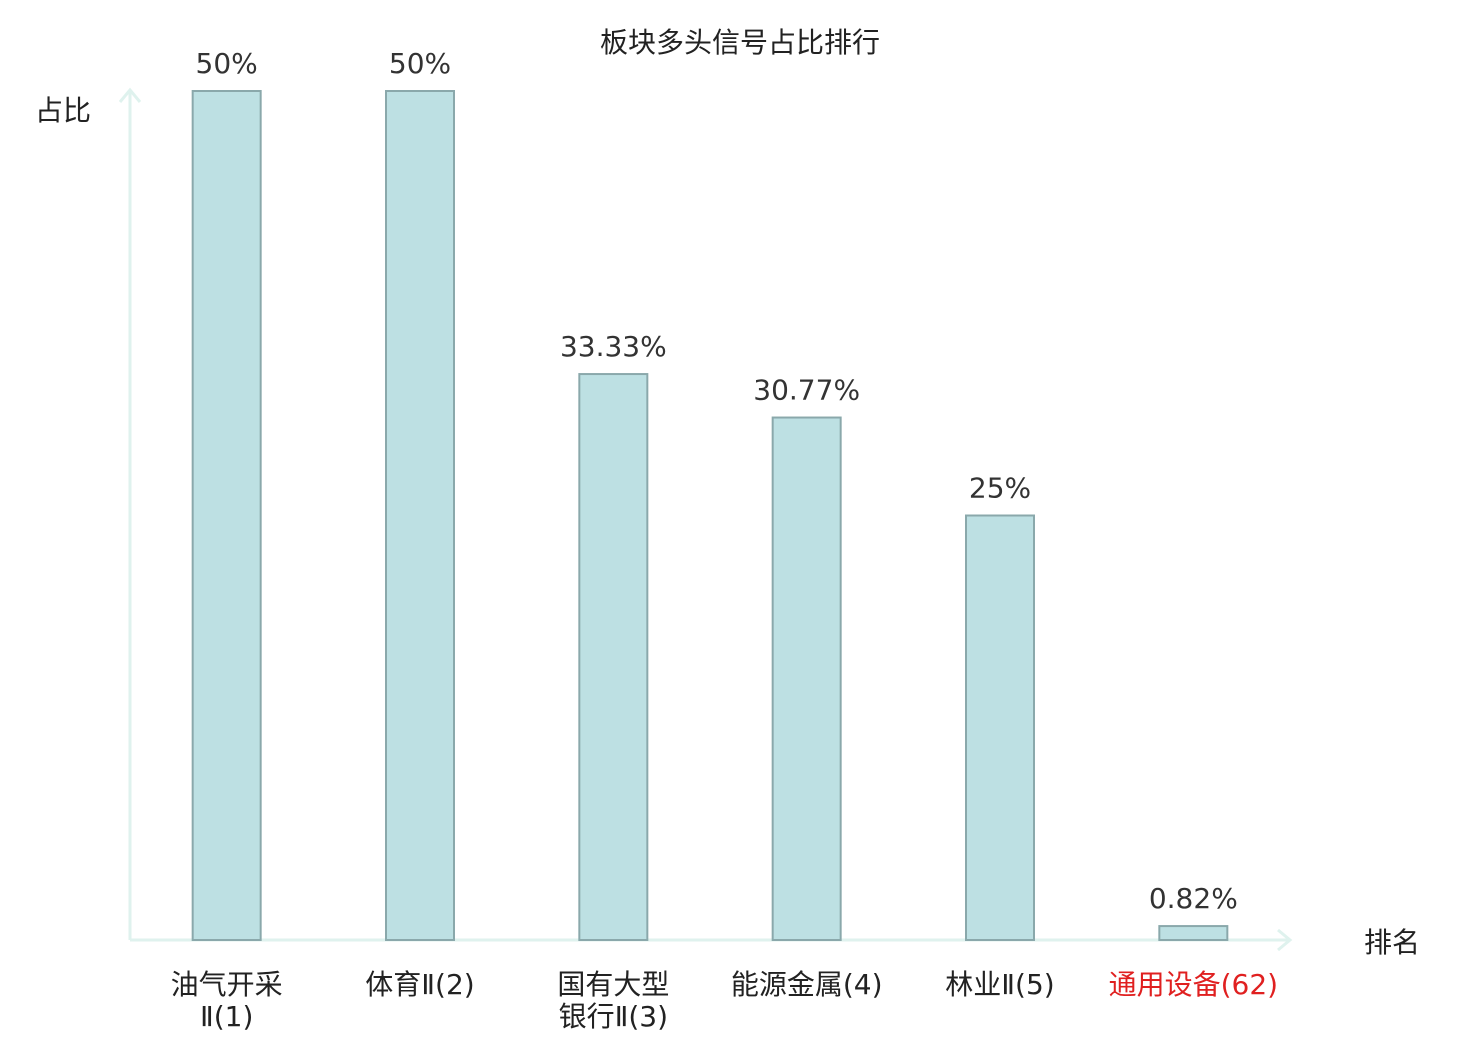 This screenshot has width=1480, height=1044. Describe the element at coordinates (807, 984) in the screenshot. I see `x-tick-label: 能源金属(4)` at that location.